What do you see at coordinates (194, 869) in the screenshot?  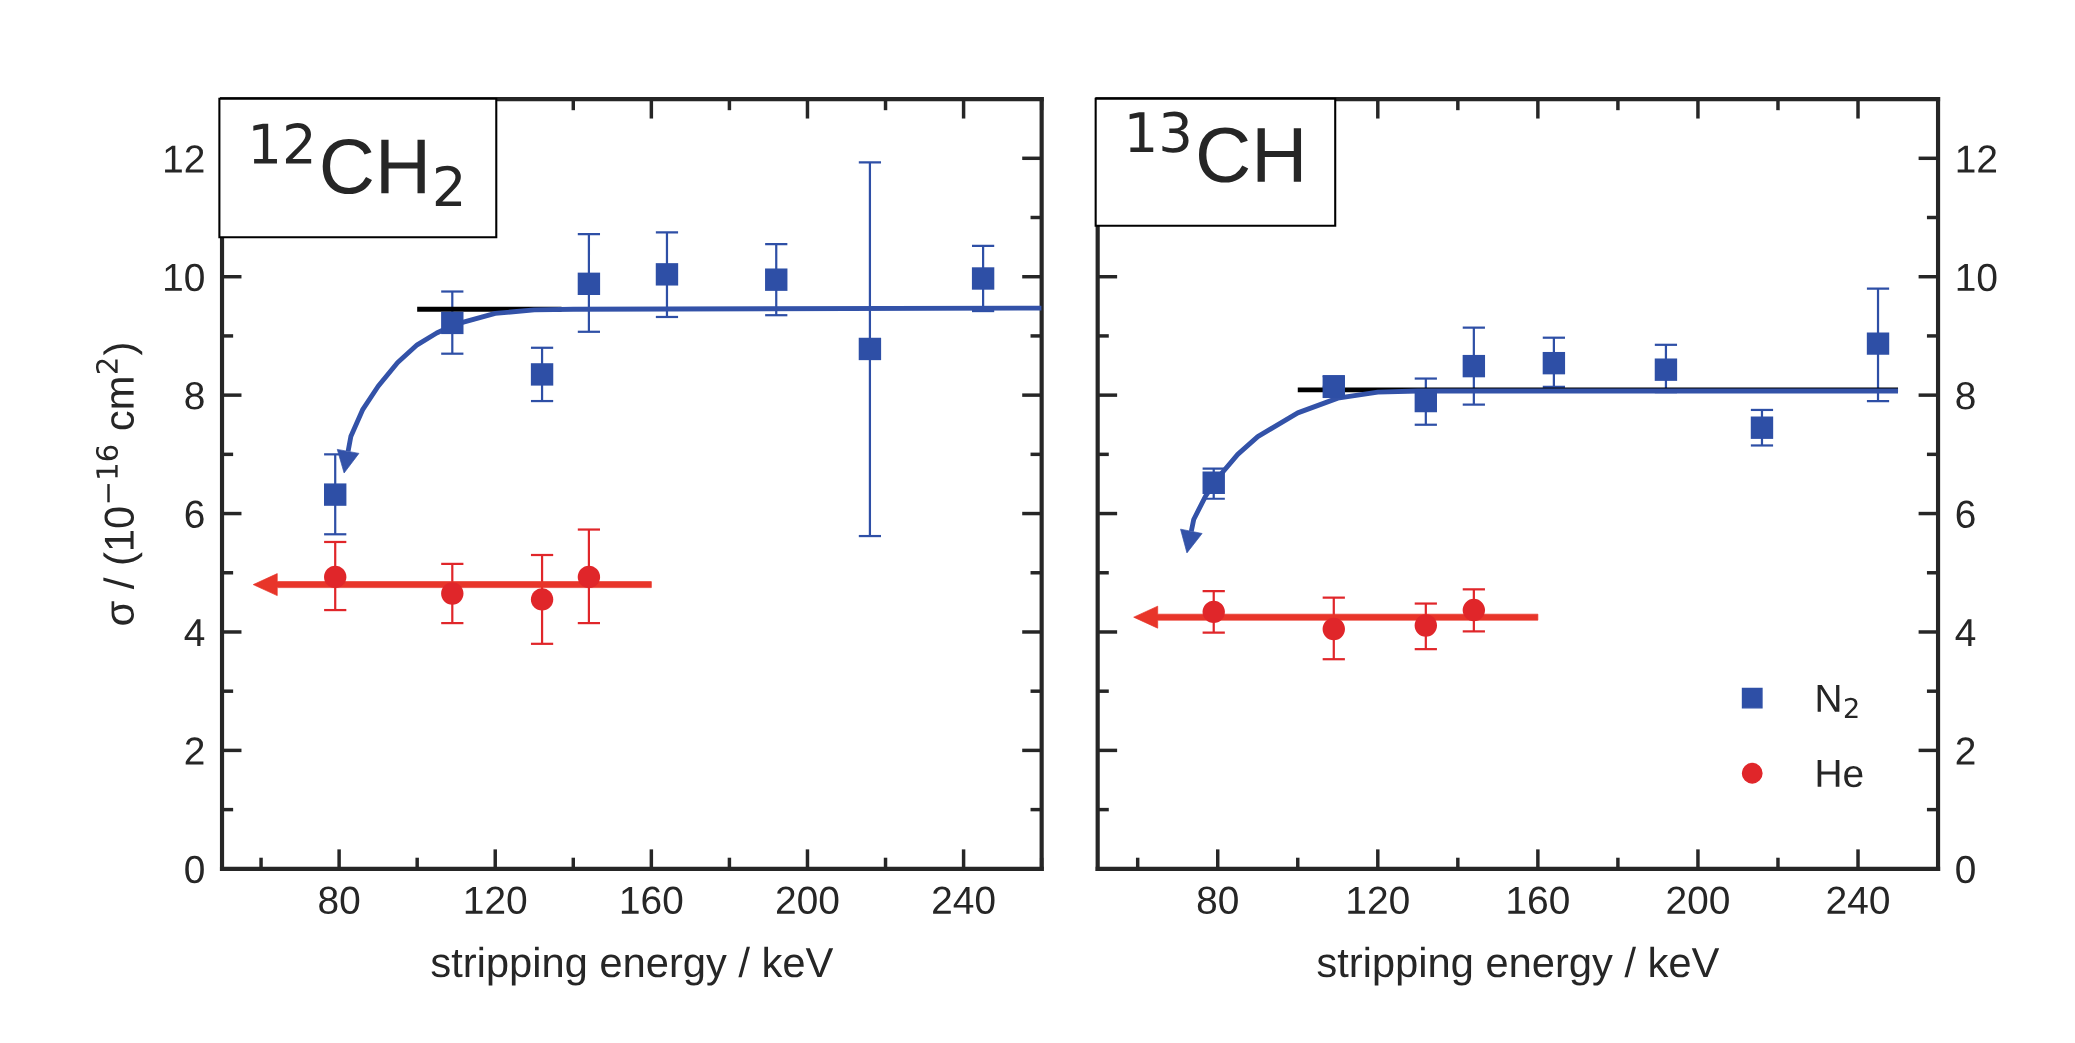 I see `y-tick-label: 0` at bounding box center [194, 869].